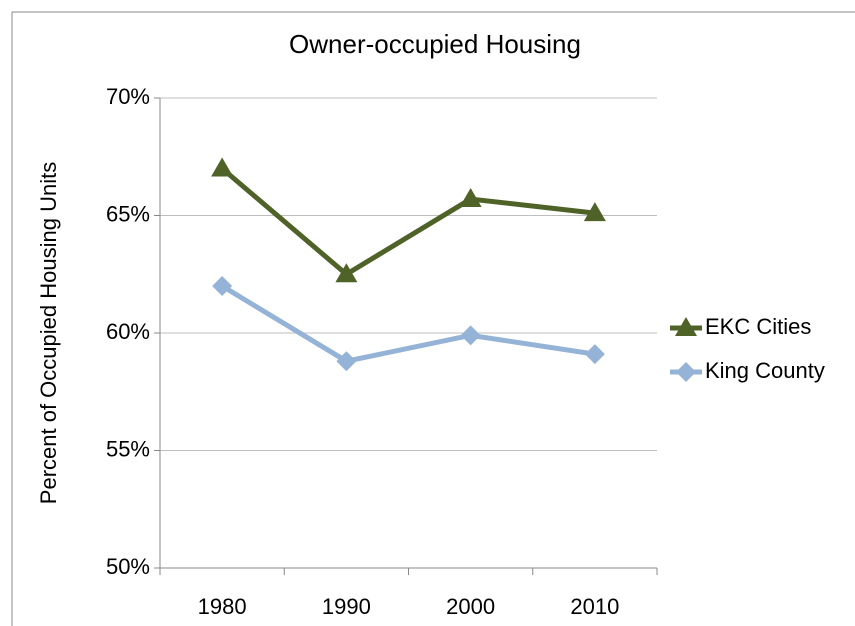  I want to click on x-tick-label: 2010, so click(594, 606).